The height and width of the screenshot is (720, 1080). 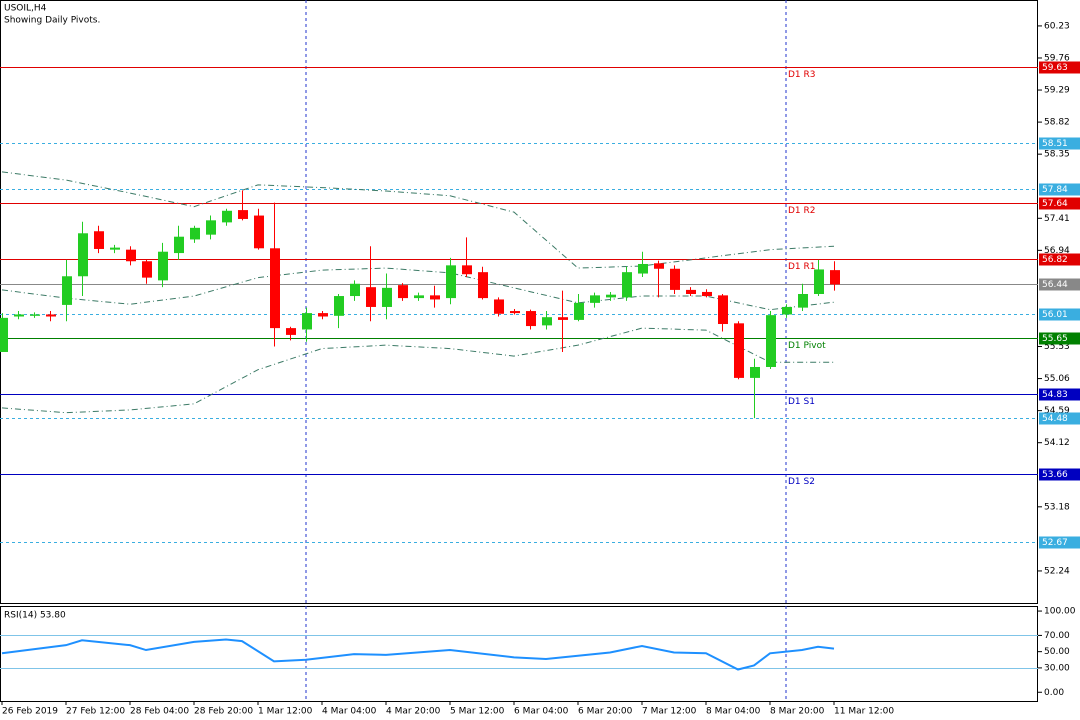 What do you see at coordinates (801, 482) in the screenshot?
I see `level-label: D1 S2` at bounding box center [801, 482].